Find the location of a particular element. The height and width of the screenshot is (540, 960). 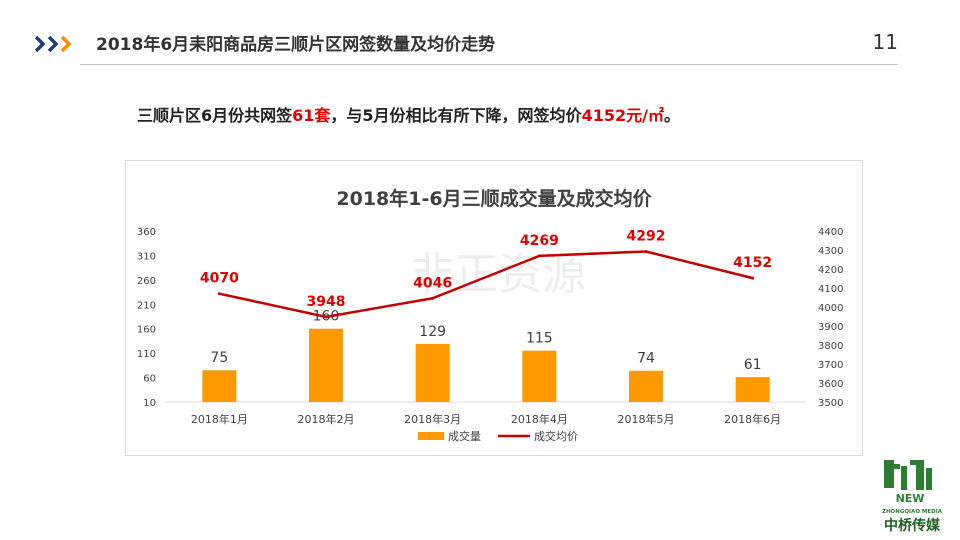

page-number: 11 is located at coordinates (885, 42).